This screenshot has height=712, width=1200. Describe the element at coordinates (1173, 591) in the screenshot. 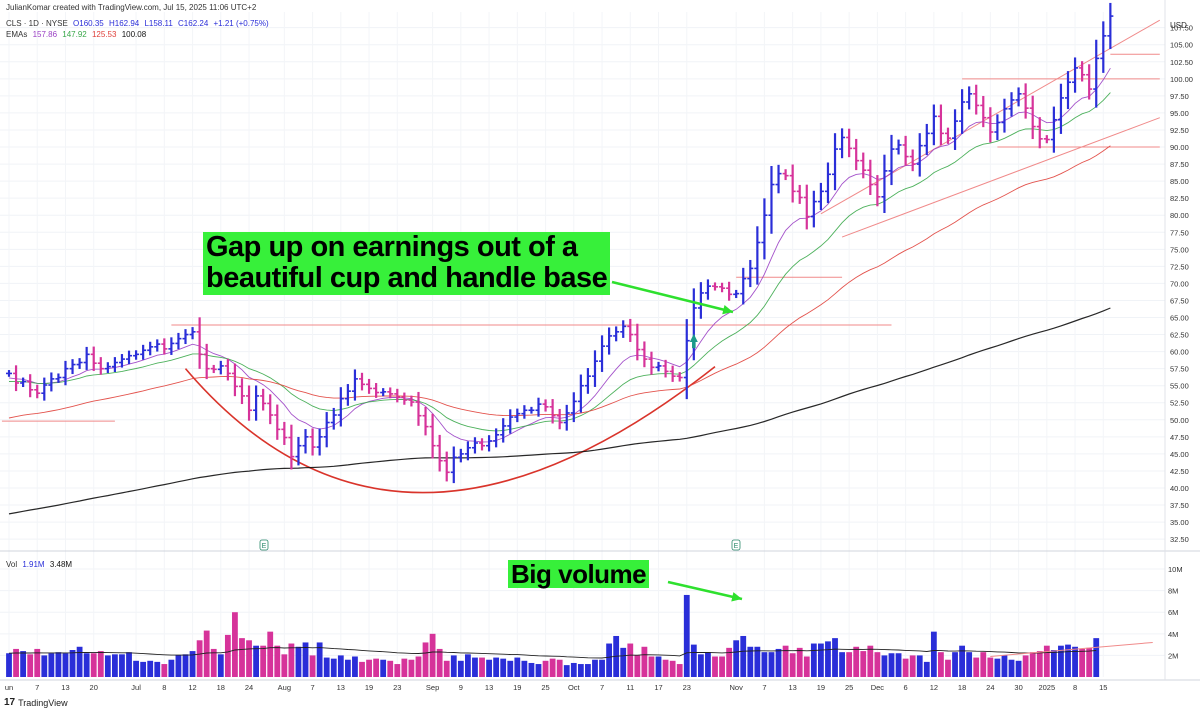

I see `volume-tick-label: 8M` at that location.